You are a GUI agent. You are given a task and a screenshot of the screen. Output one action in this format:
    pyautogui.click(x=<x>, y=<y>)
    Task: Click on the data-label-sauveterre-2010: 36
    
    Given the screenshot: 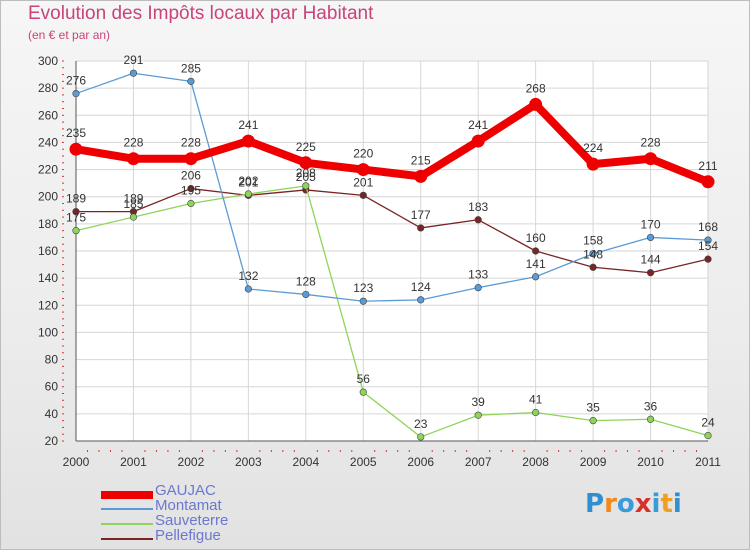 What is the action you would take?
    pyautogui.click(x=651, y=406)
    